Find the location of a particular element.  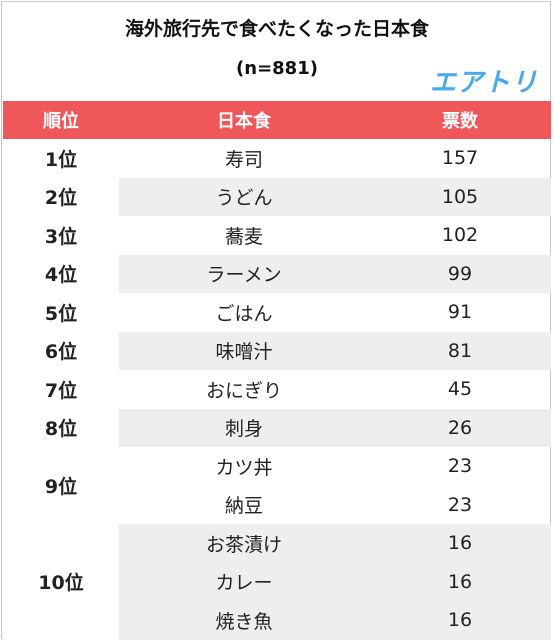

votes-cell: 105 is located at coordinates (460, 196).